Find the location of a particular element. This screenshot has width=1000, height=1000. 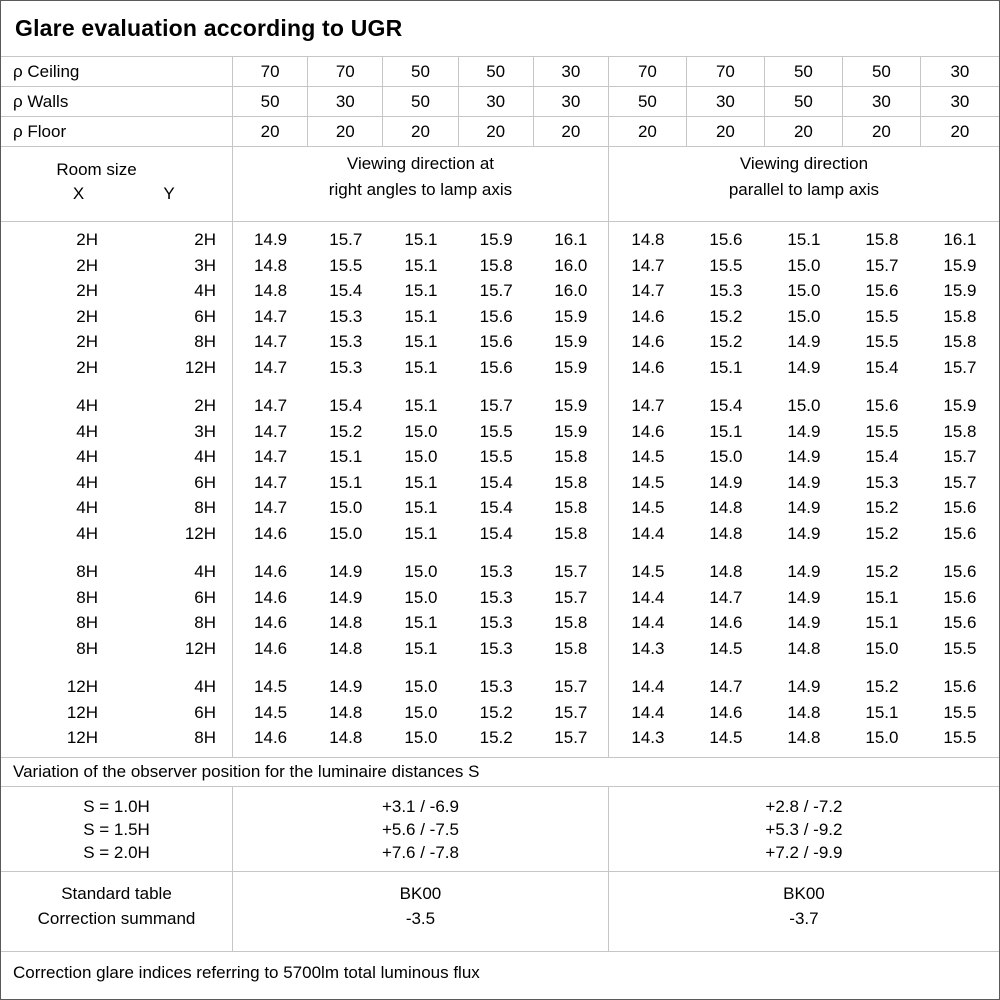

svar-parallel: +2.8 / -7.2 +5.3 / -9.2 +7.2 / -9.9 is located at coordinates (804, 829).